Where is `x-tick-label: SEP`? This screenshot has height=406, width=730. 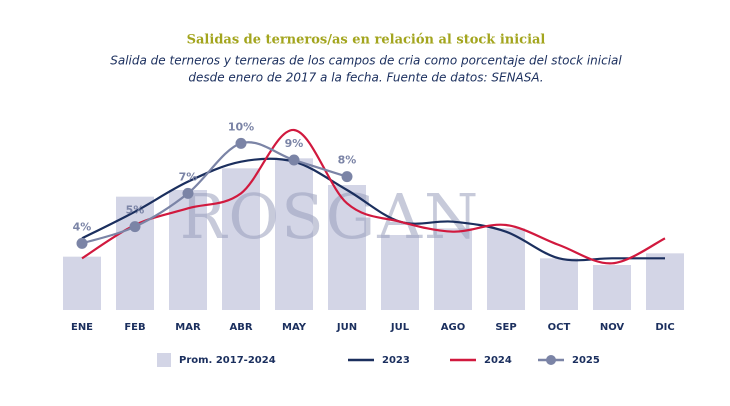
x-tick-label: SEP is located at coordinates (505, 327).